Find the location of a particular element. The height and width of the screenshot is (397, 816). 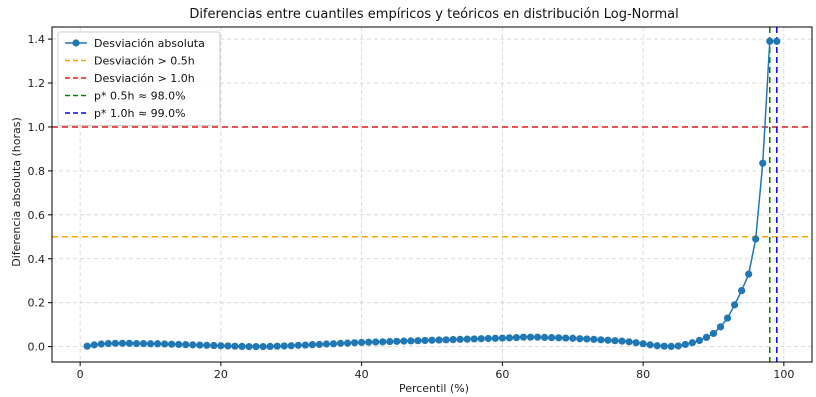

x-axis-label: Percentil (%) is located at coordinates (434, 388).